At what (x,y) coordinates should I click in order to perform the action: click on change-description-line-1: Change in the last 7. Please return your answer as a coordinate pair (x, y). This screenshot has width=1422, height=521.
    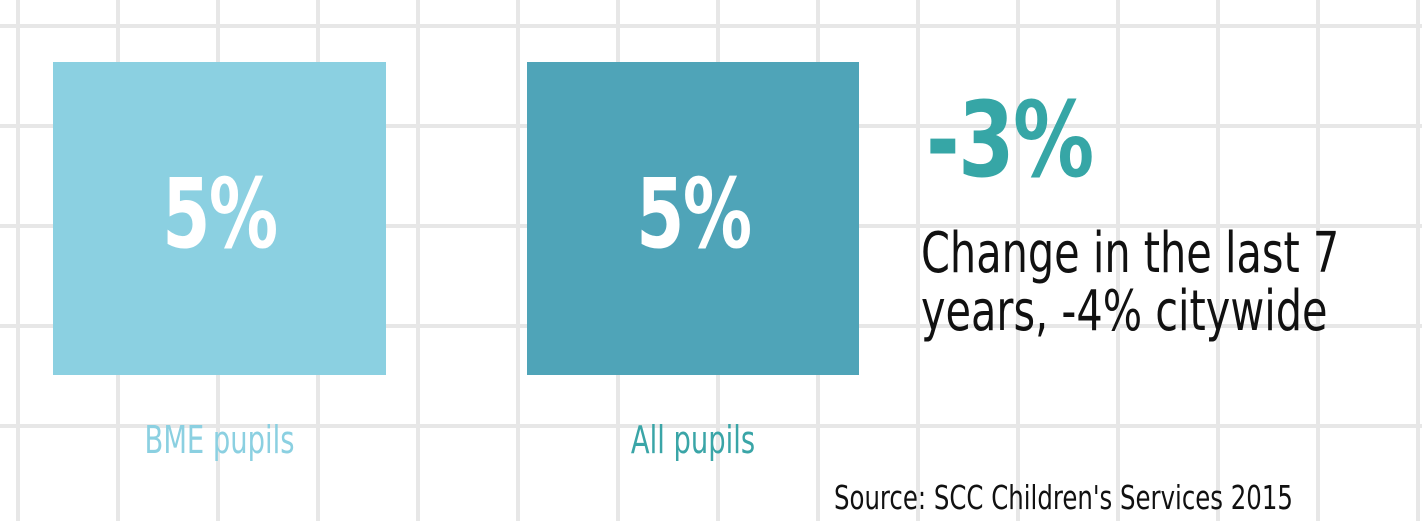
    Looking at the image, I should click on (1130, 253).